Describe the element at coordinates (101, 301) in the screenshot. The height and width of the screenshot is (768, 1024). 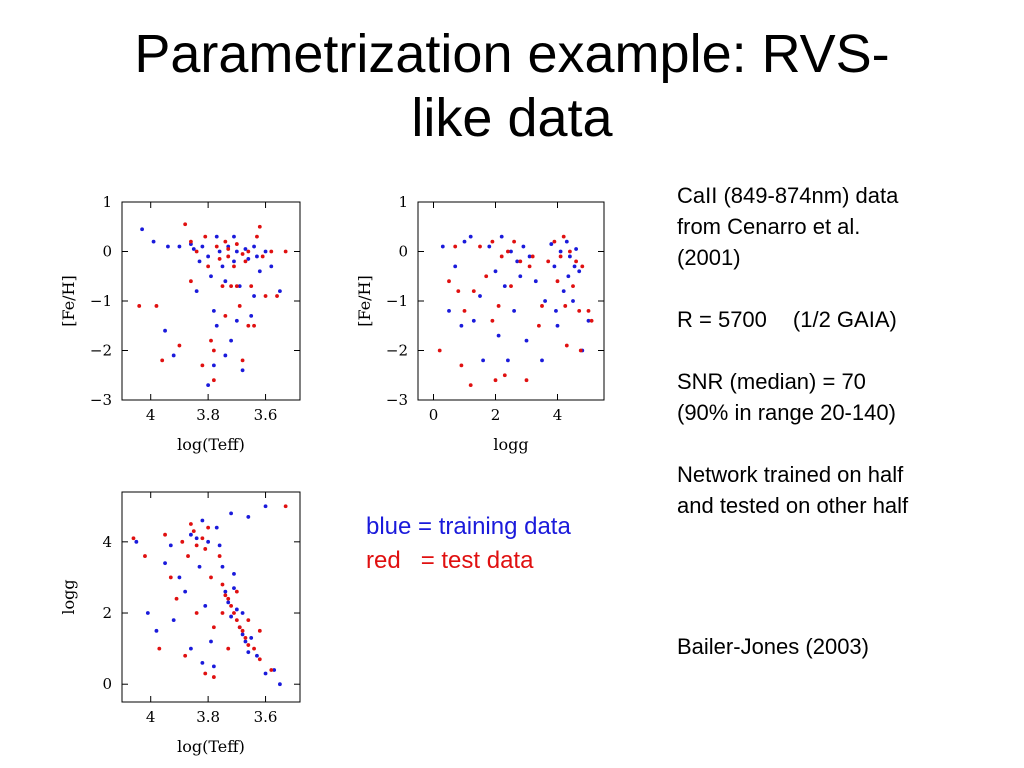
I see `y-tick-label: −1` at that location.